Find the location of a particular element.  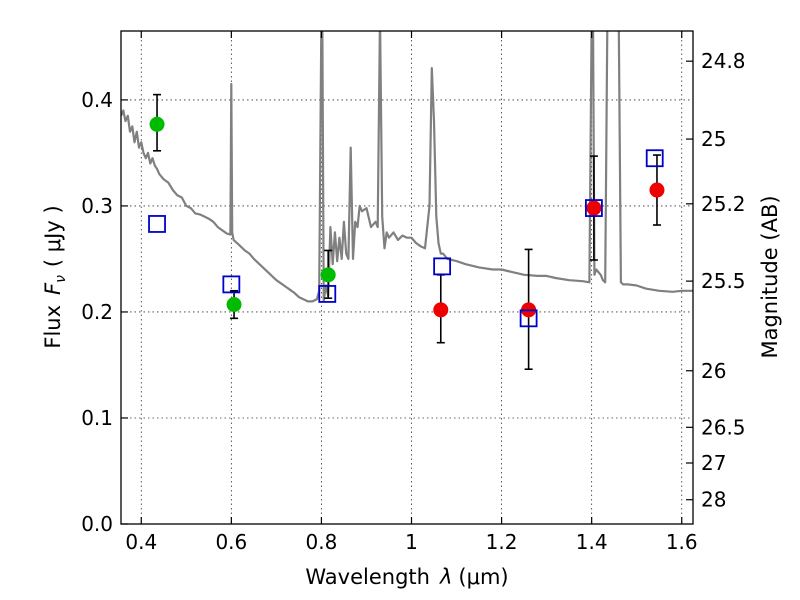

x-tick-label: 0.4 is located at coordinates (141, 542).